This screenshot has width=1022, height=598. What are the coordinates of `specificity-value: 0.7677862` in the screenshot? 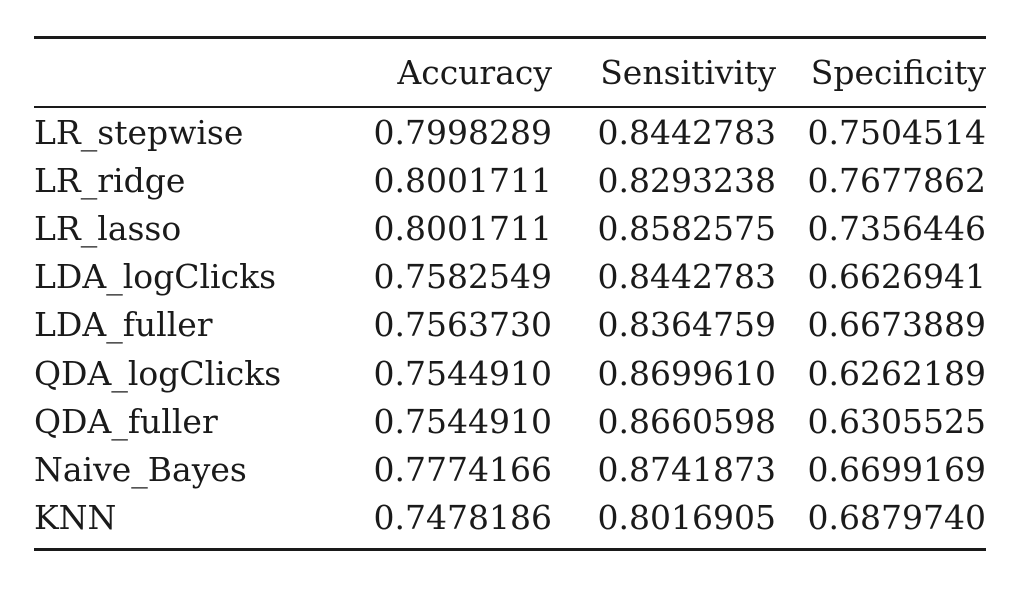 It's located at (896, 180).